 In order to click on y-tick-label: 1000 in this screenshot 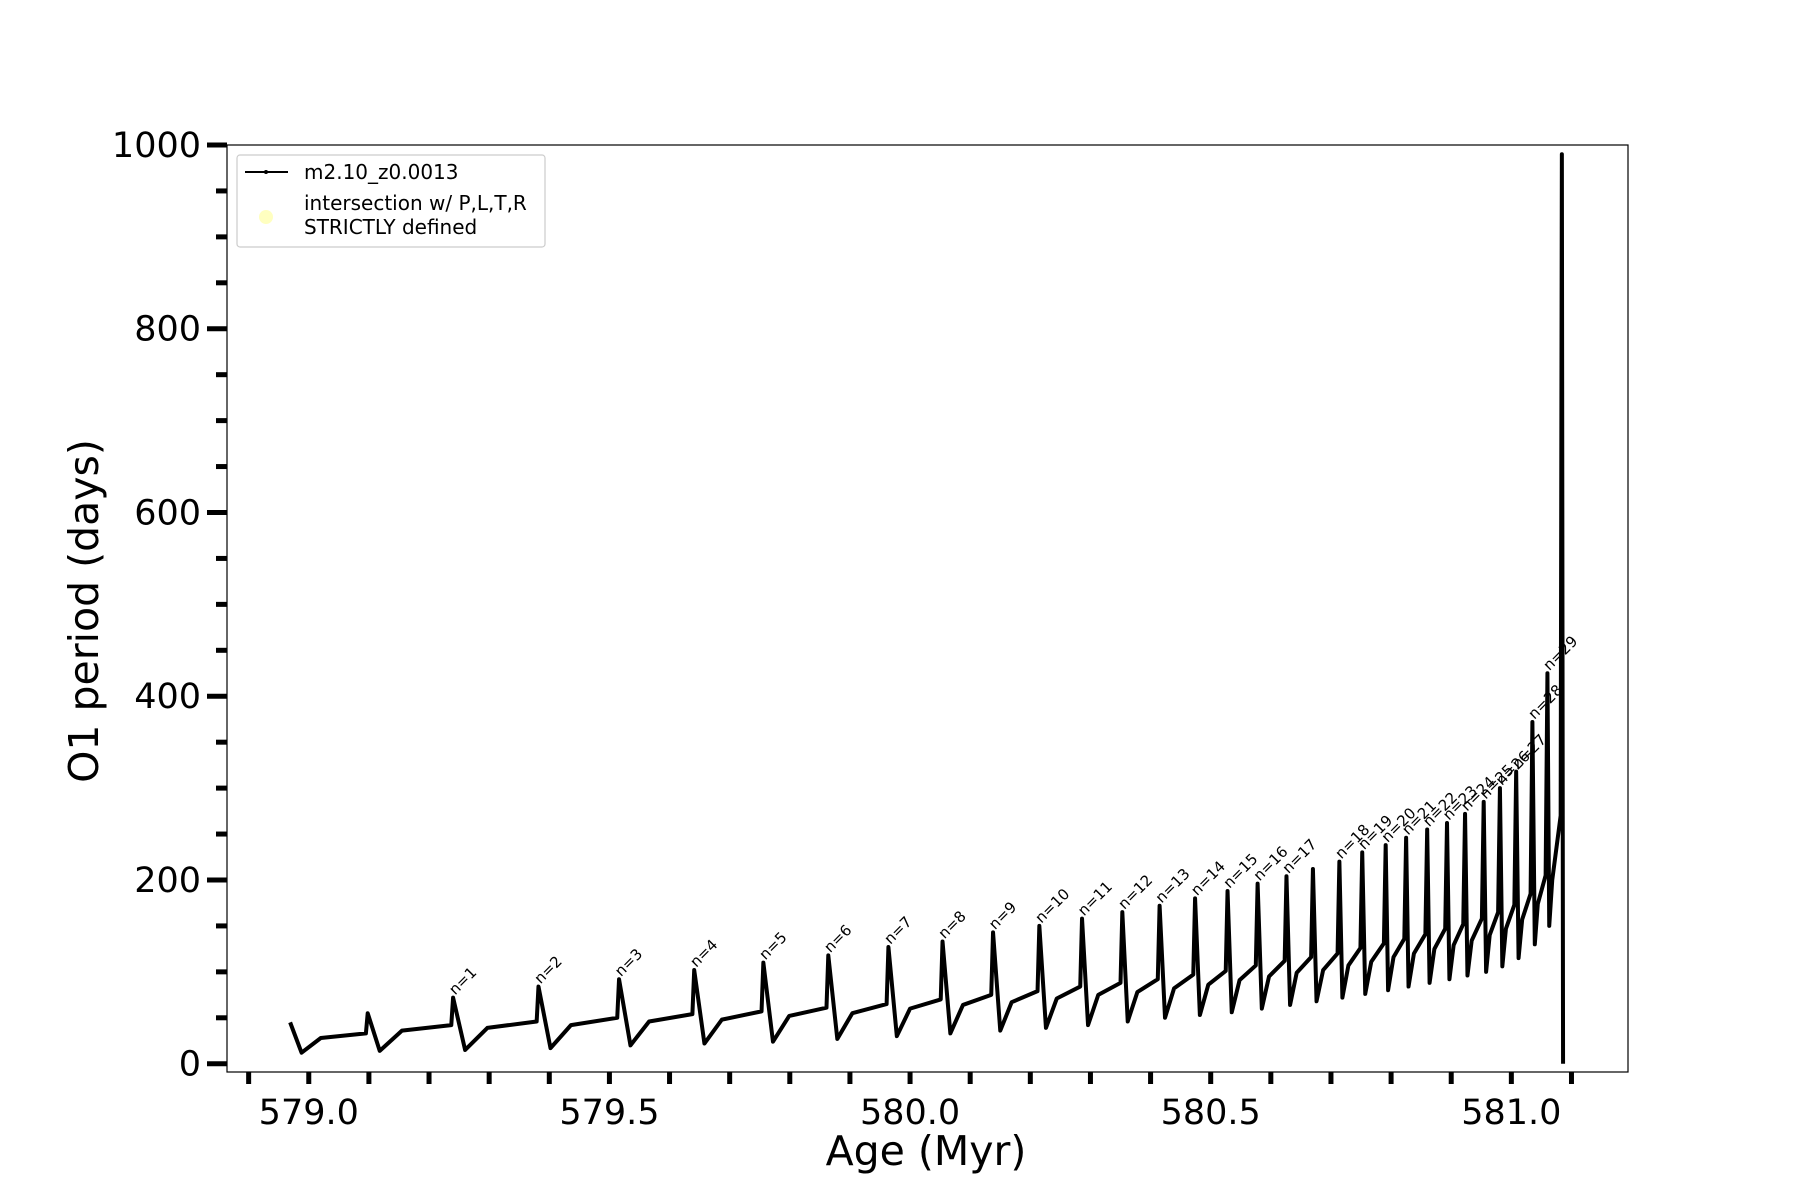, I will do `click(156, 146)`.